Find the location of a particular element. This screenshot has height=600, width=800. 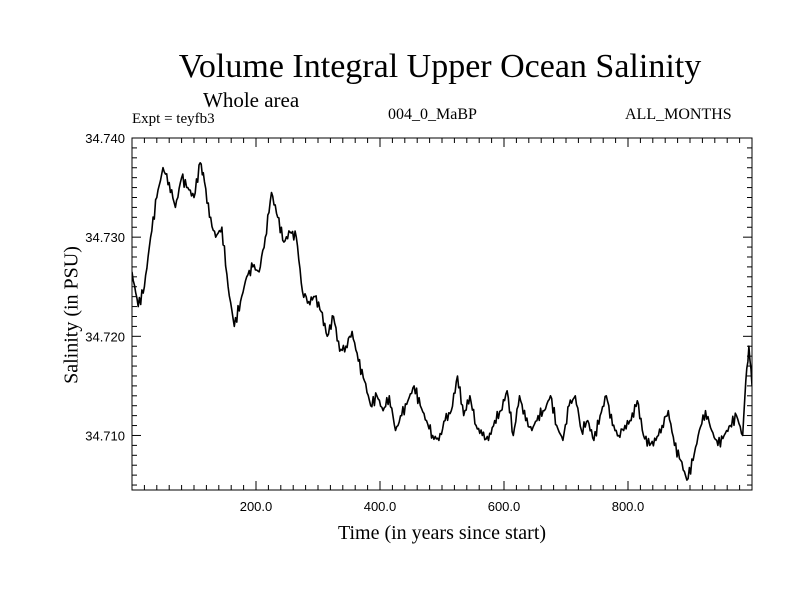

x-tick-label: 600.0 is located at coordinates (504, 506).